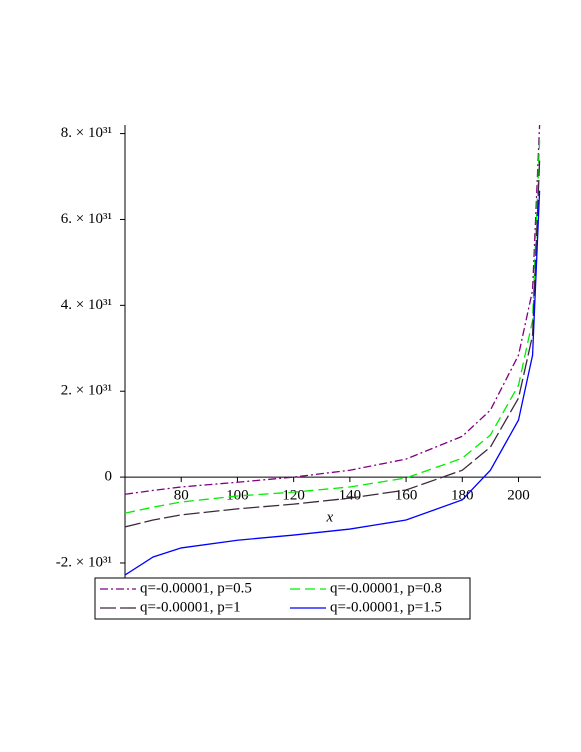  Describe the element at coordinates (386, 588) in the screenshot. I see `legend-label: q=-0.00001, p=0.8` at that location.